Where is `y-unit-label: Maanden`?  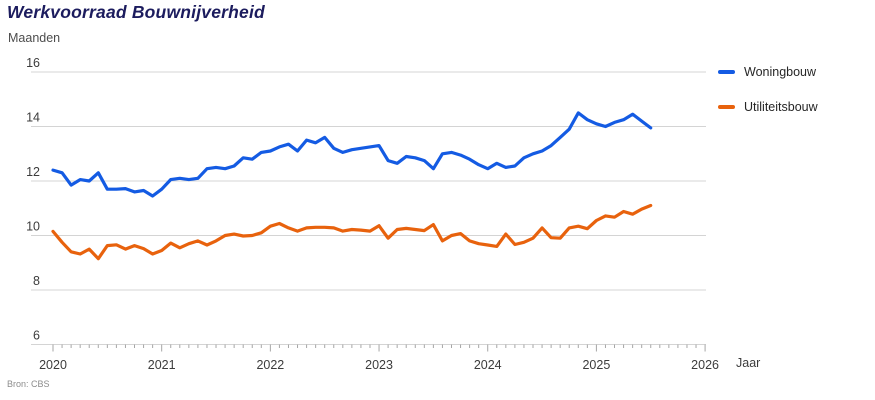 y-unit-label: Maanden is located at coordinates (34, 38).